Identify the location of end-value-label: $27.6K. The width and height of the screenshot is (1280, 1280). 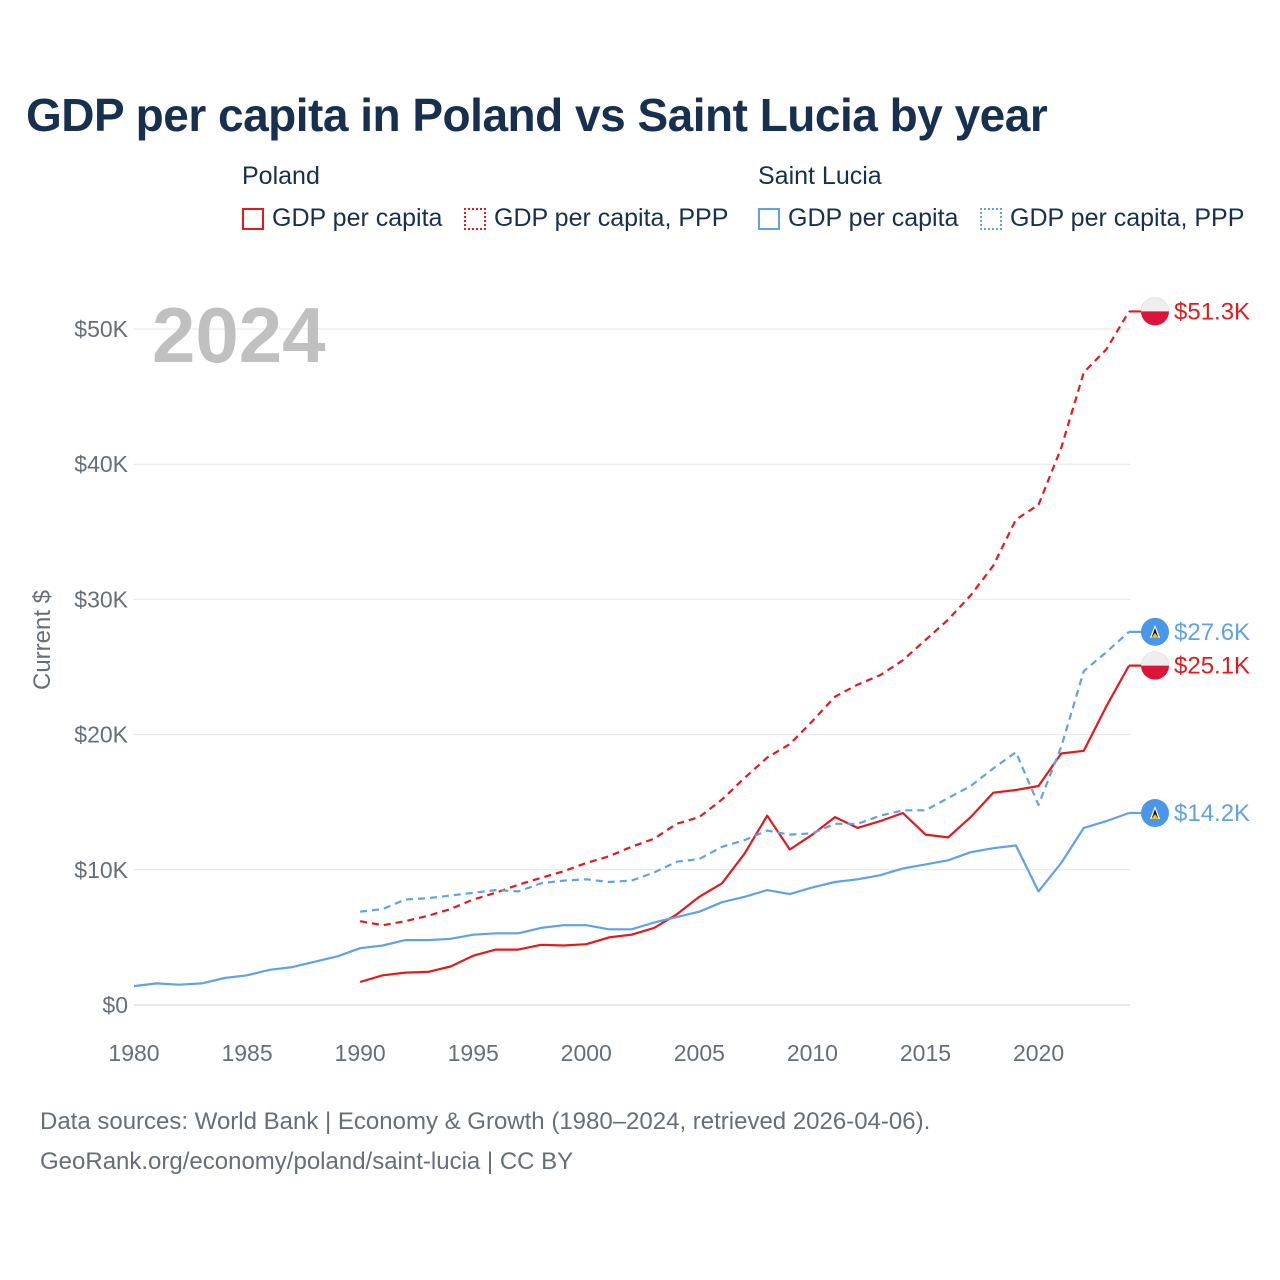
(1212, 632).